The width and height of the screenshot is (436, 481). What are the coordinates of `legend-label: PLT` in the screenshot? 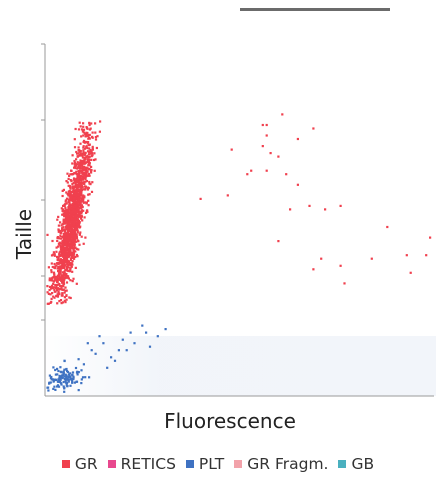 It's located at (211, 464).